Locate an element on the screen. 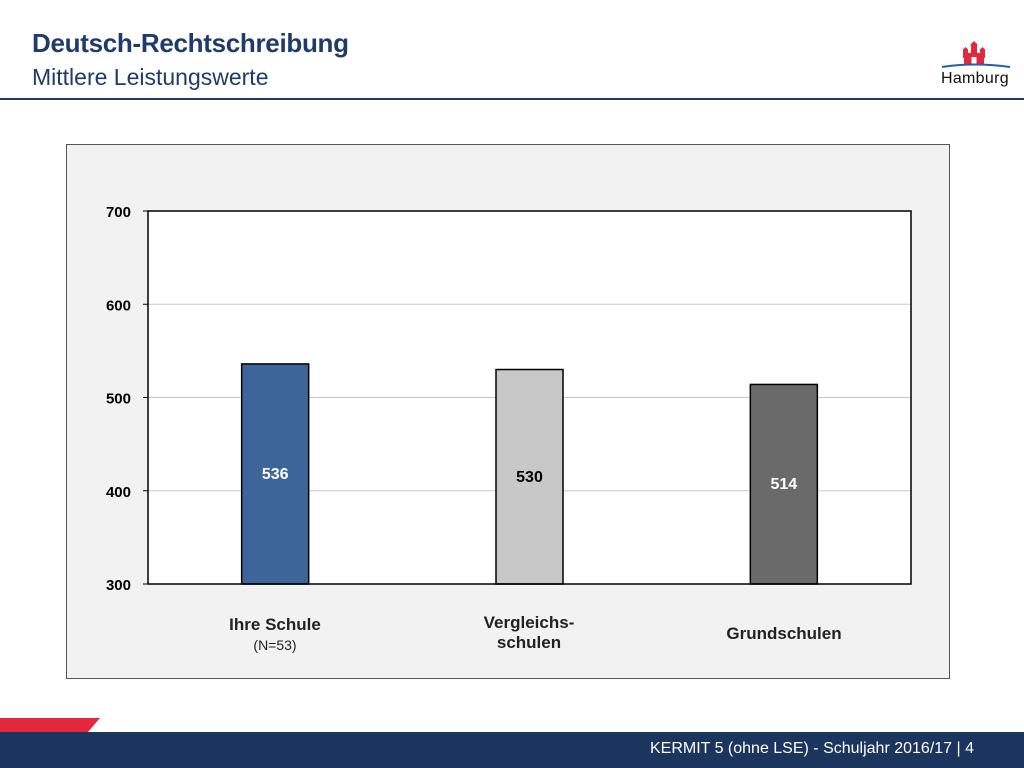 Image resolution: width=1024 pixels, height=768 pixels. data-label: 514 is located at coordinates (783, 484).